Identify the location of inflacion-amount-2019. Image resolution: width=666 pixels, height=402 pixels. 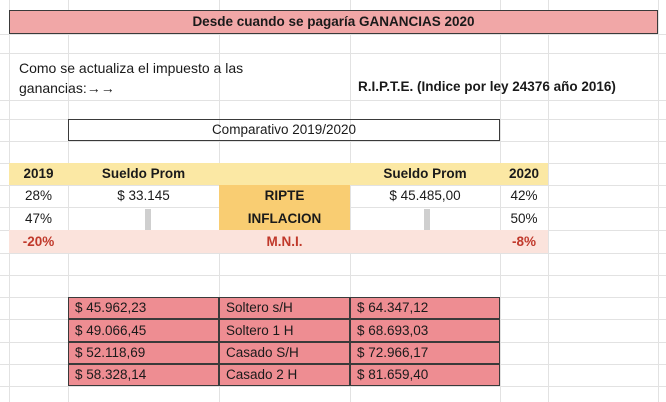
(143, 218).